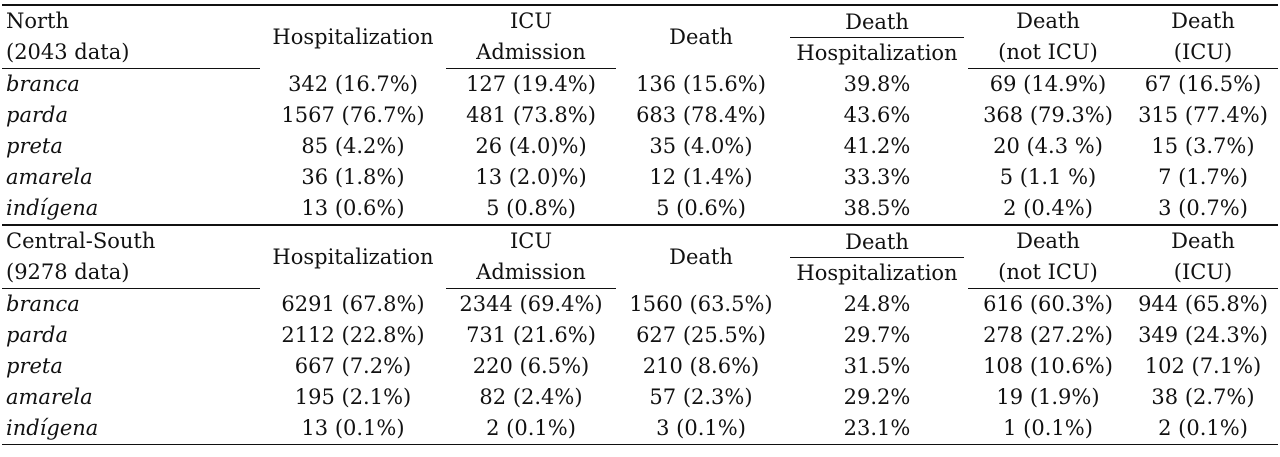 The height and width of the screenshot is (457, 1280). What do you see at coordinates (1203, 84) in the screenshot?
I see `death-icu-cell: 67 (16.5%)` at bounding box center [1203, 84].